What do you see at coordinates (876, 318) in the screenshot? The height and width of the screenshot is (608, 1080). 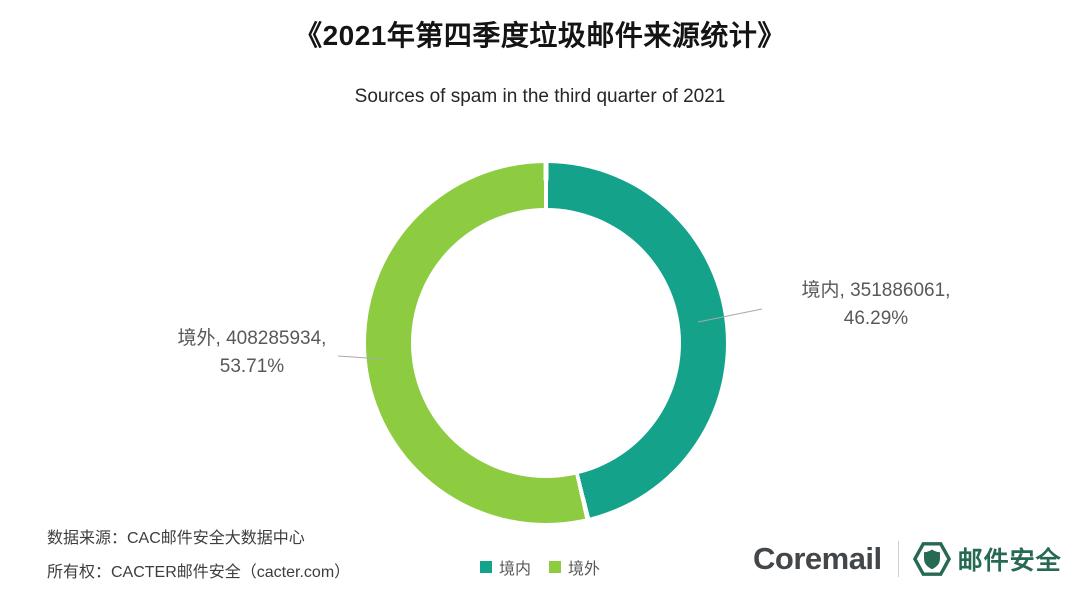 I see `callout-domestic-line2: 46.29%` at bounding box center [876, 318].